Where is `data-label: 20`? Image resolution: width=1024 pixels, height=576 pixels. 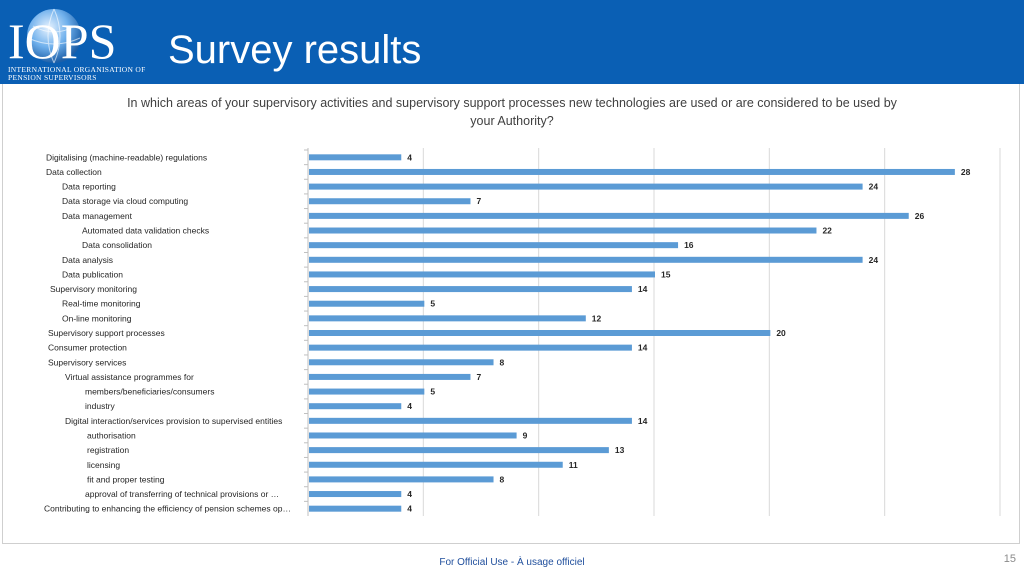
data-label: 20 is located at coordinates (781, 333).